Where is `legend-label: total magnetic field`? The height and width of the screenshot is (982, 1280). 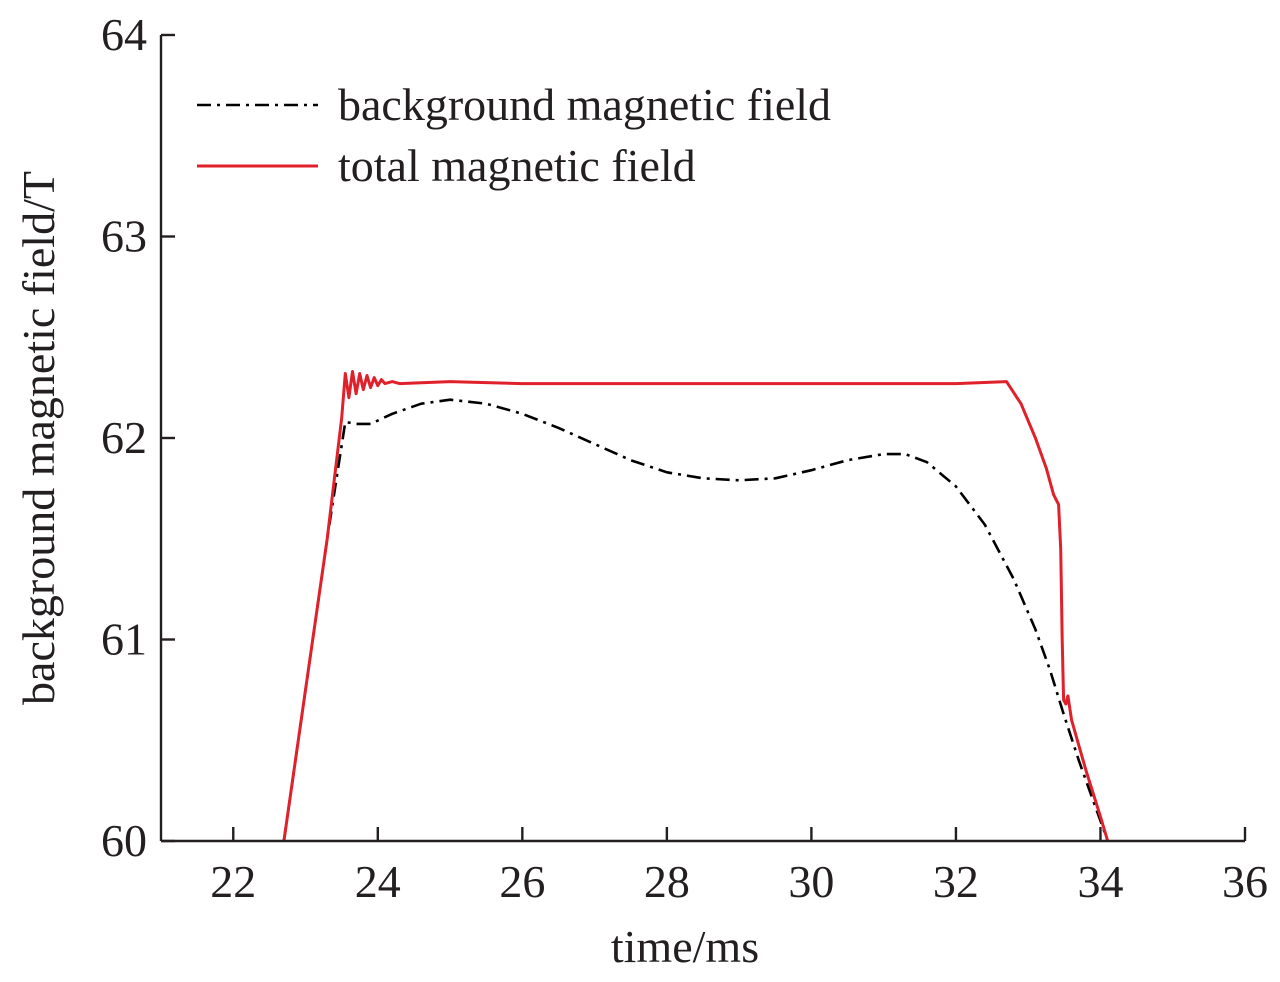
legend-label: total magnetic field is located at coordinates (517, 165).